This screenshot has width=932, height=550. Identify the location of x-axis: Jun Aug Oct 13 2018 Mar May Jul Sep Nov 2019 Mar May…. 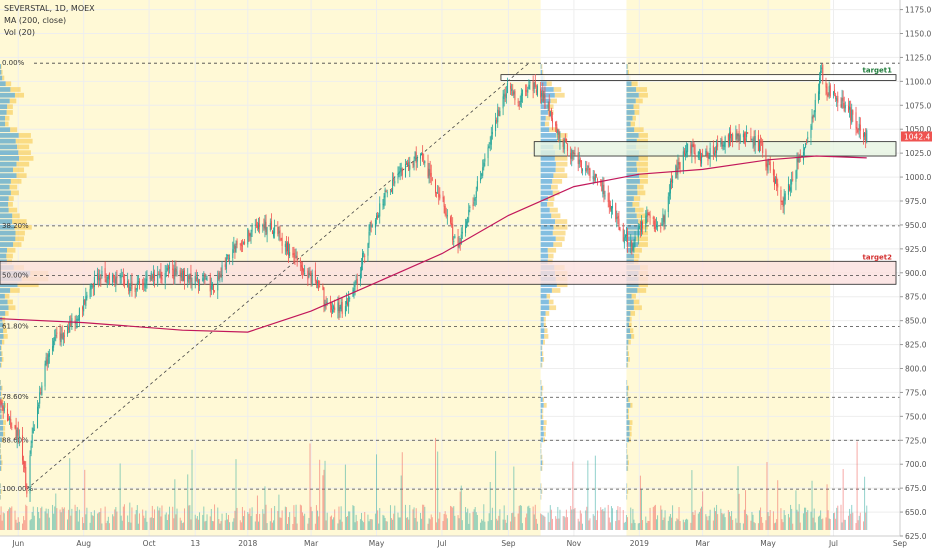
(453, 541).